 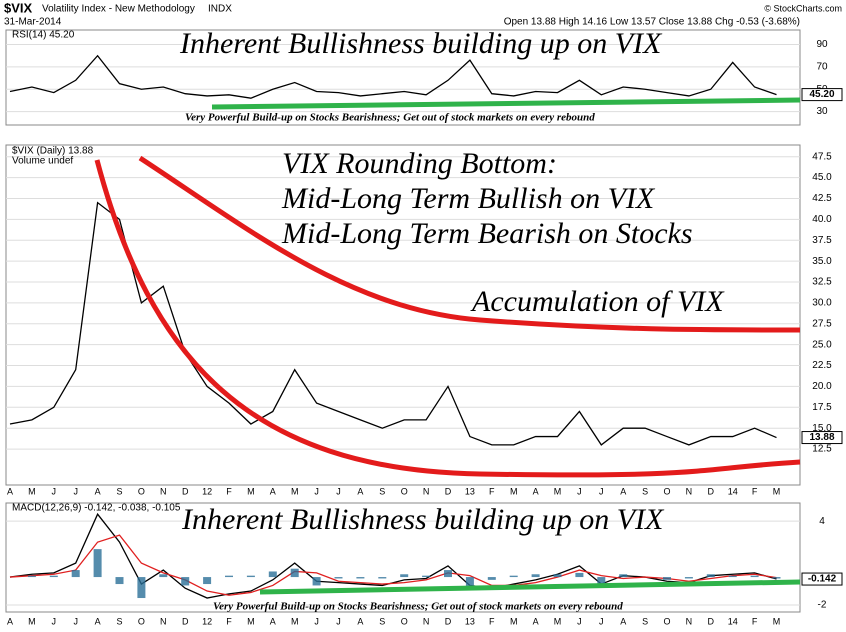 I want to click on subtitle: Mid-Long Term Bullish on VIX, so click(x=468, y=198).